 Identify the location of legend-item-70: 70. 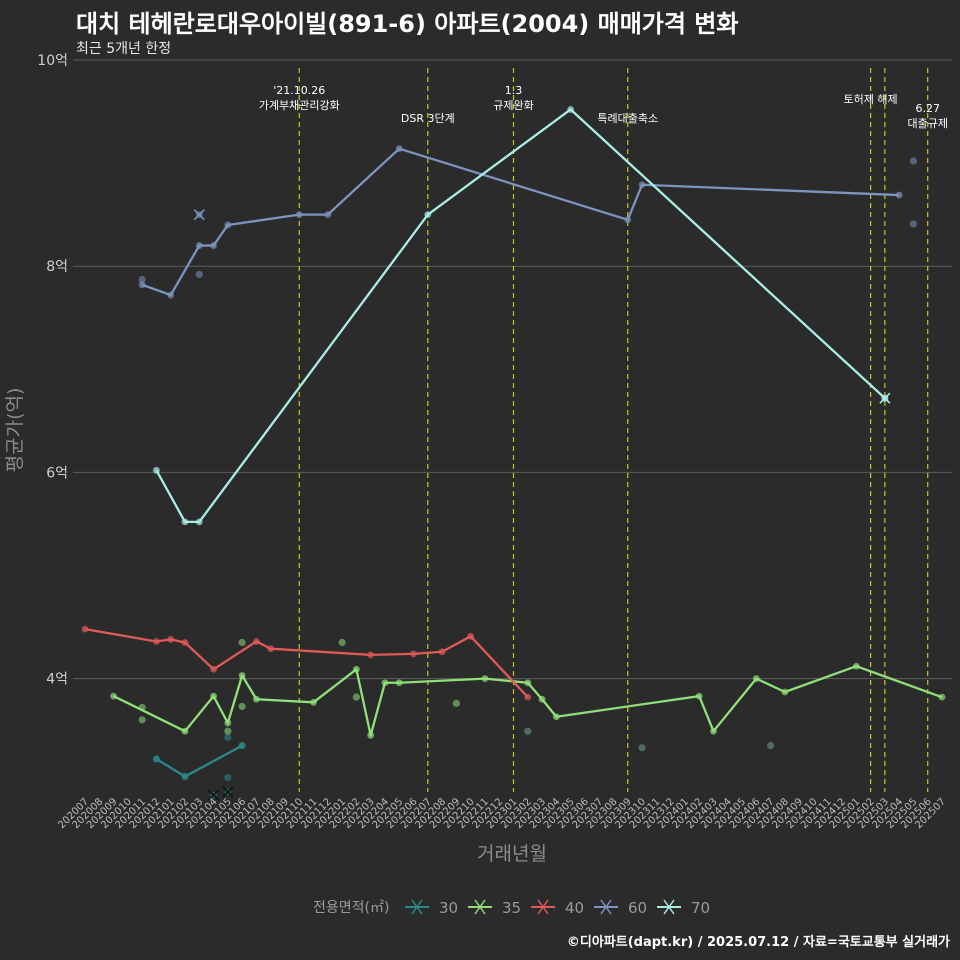
(683, 908).